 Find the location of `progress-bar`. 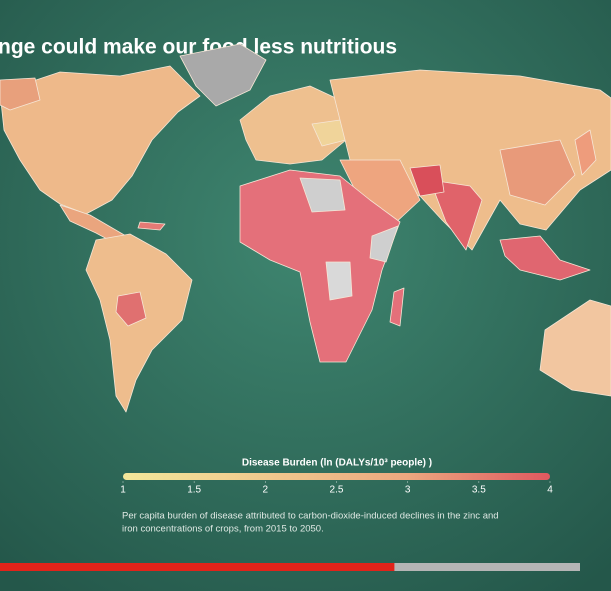

progress-bar is located at coordinates (197, 567).